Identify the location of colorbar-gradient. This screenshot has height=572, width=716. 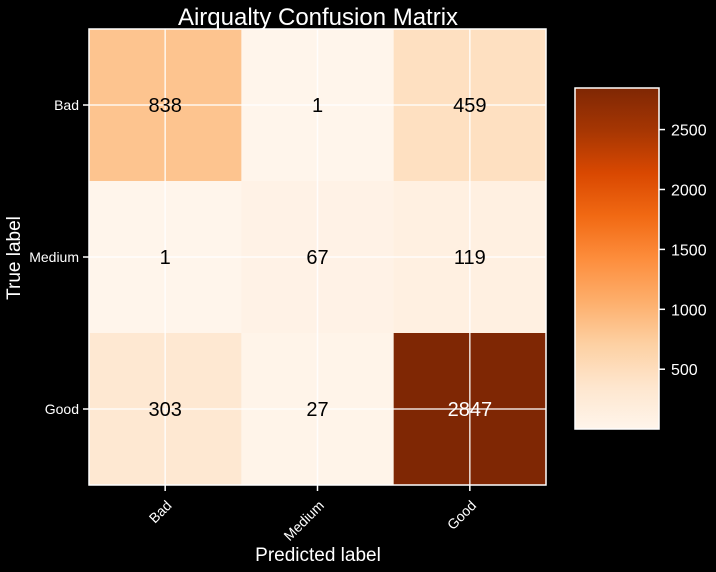
(617, 258).